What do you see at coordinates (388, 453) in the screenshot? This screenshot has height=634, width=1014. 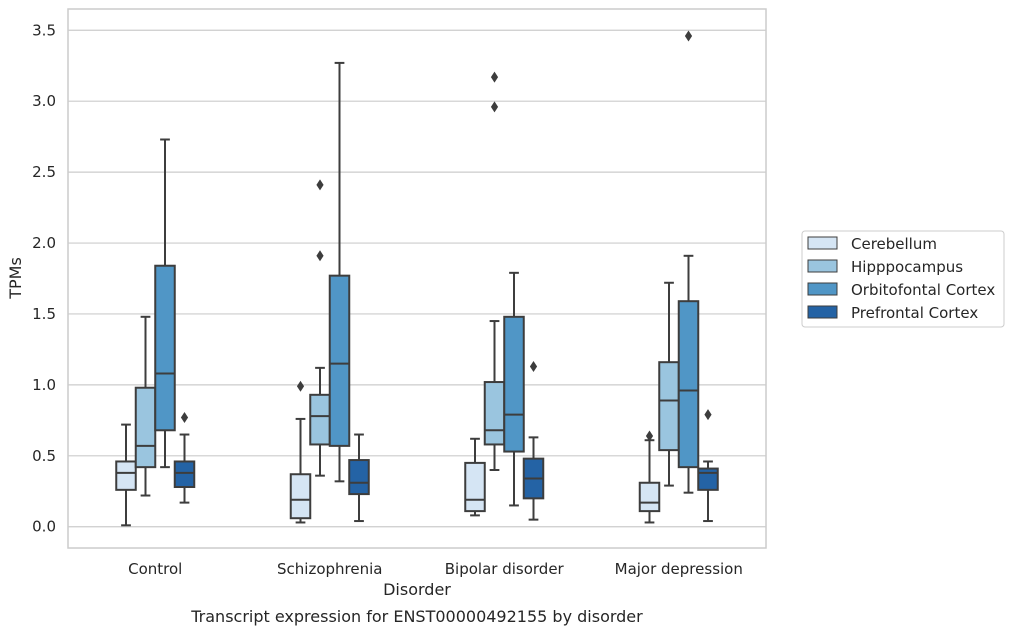 I see `series-cerebellum` at bounding box center [388, 453].